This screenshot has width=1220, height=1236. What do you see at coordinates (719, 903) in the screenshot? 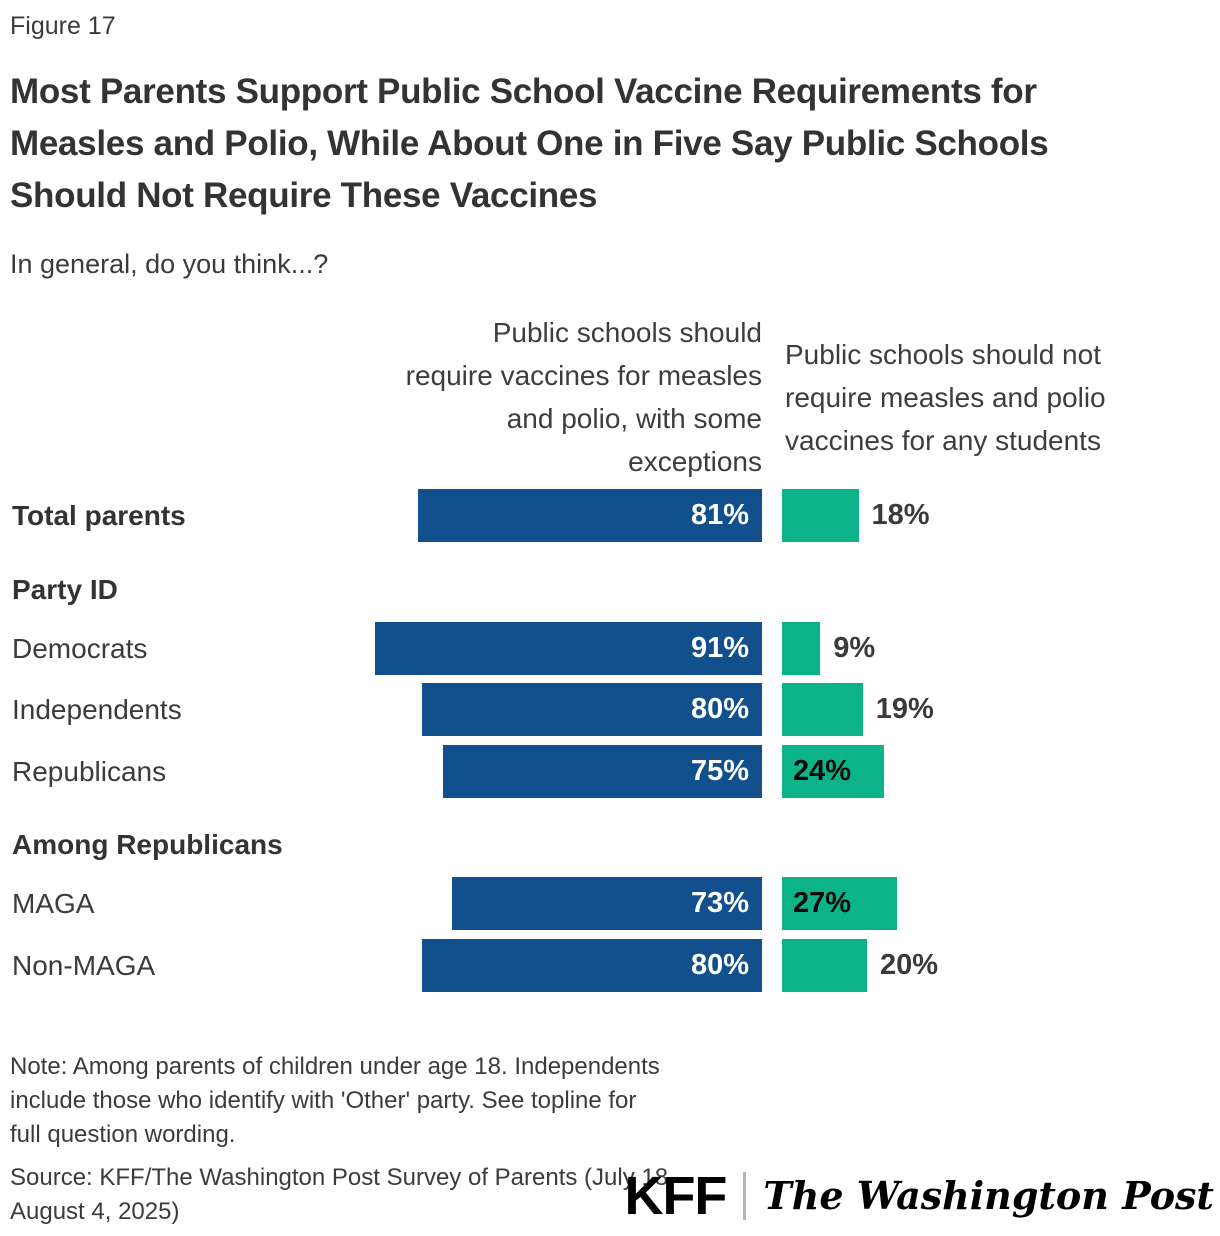
I see `bar-require-value: 73%` at bounding box center [719, 903].